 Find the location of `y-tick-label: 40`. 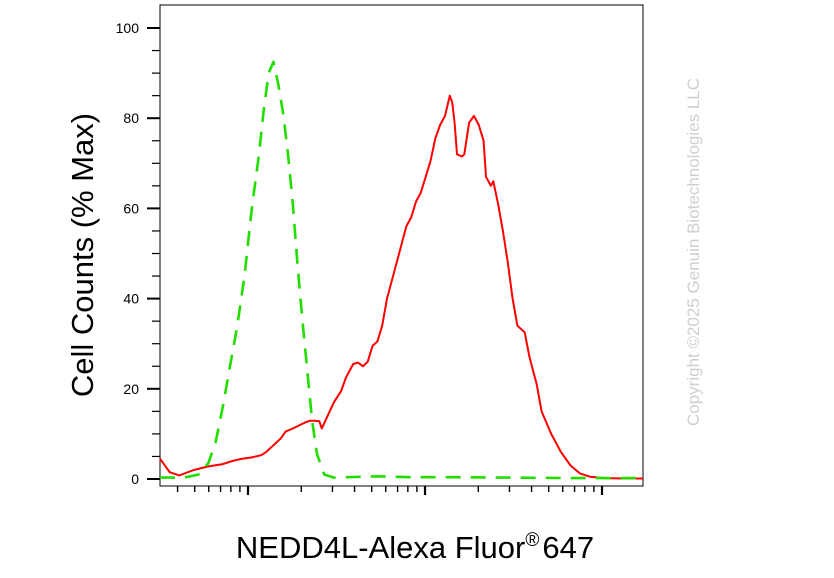

y-tick-label: 40 is located at coordinates (131, 299).